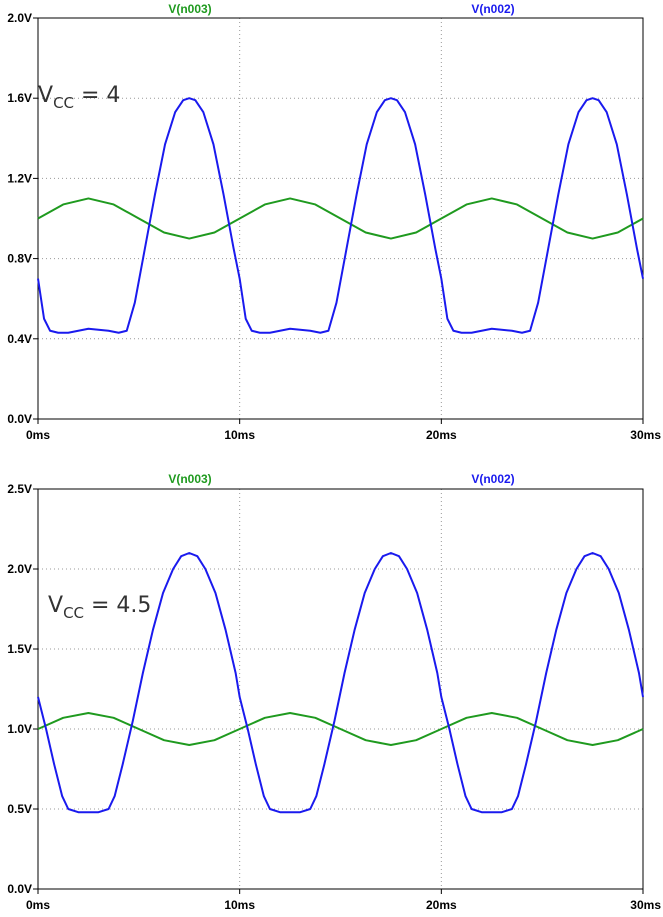  I want to click on y-tick-label: 0.4V, so click(19, 339).